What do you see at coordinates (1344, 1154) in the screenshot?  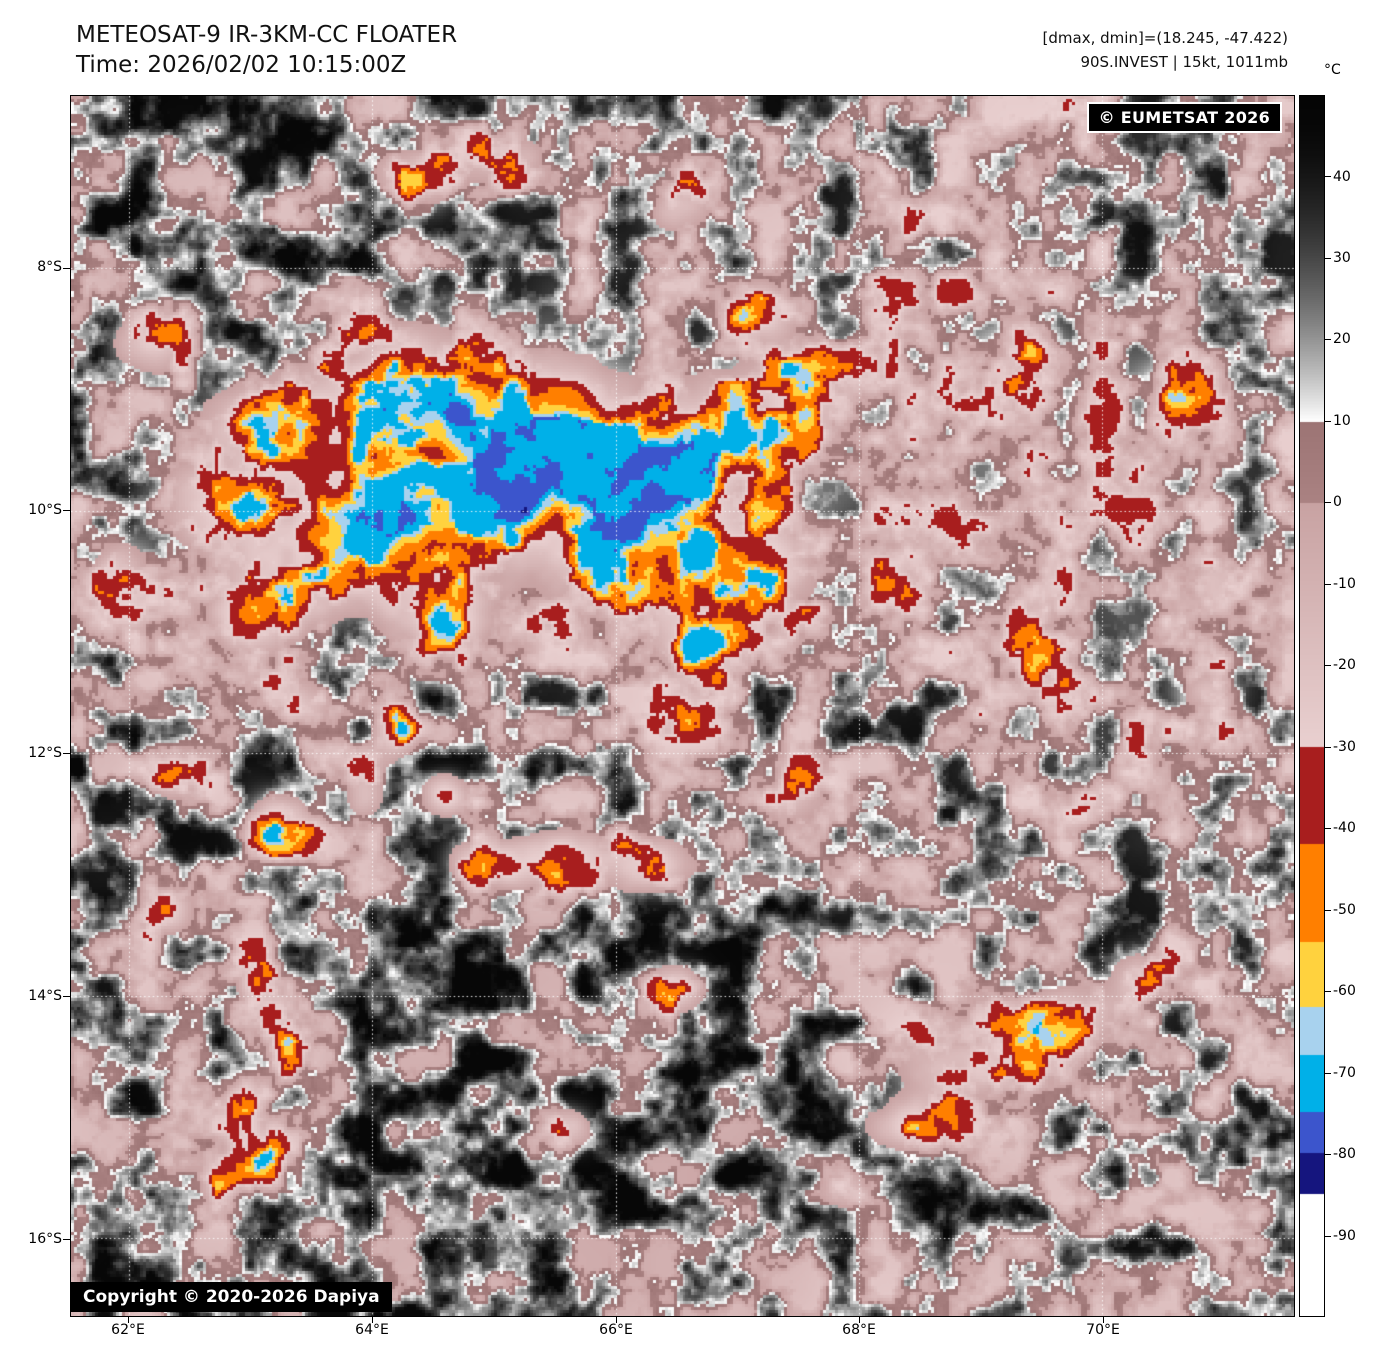 I see `cb-tick-label-m80: -80` at bounding box center [1344, 1154].